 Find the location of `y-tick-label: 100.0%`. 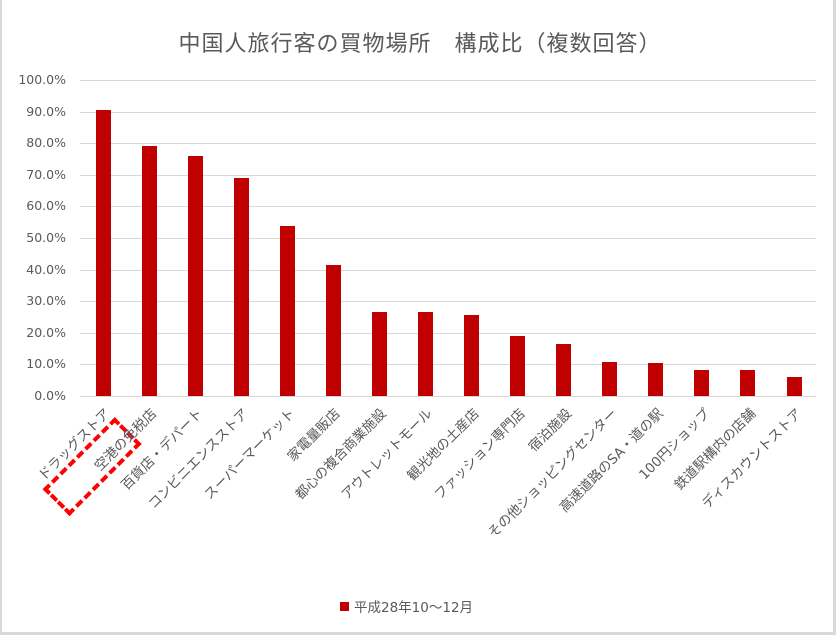

y-tick-label: 100.0% is located at coordinates (42, 79).